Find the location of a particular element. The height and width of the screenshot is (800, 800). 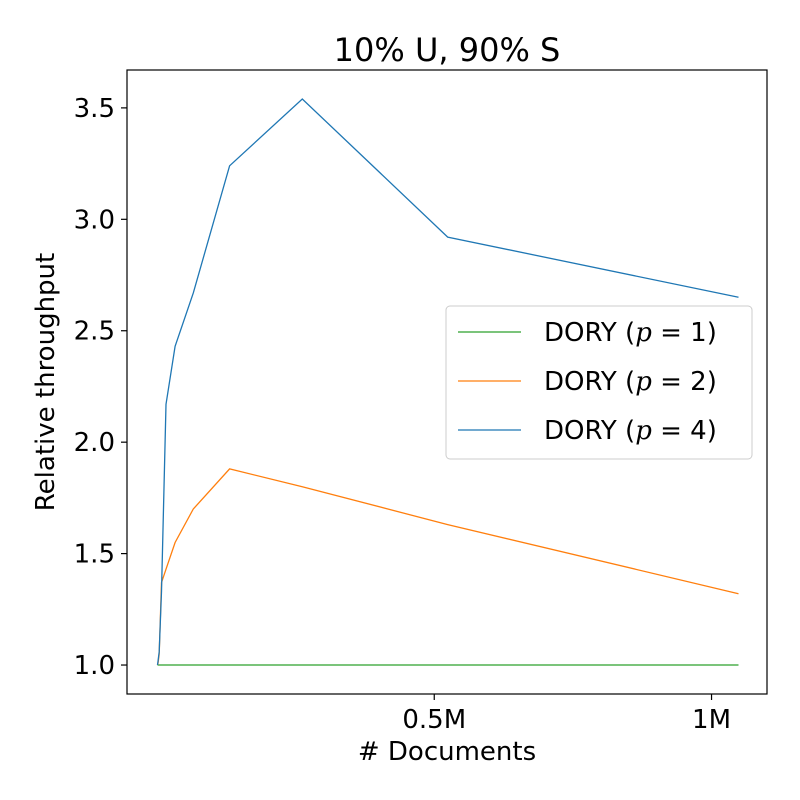

legend-label-3: DORY (p = 4) is located at coordinates (630, 431).